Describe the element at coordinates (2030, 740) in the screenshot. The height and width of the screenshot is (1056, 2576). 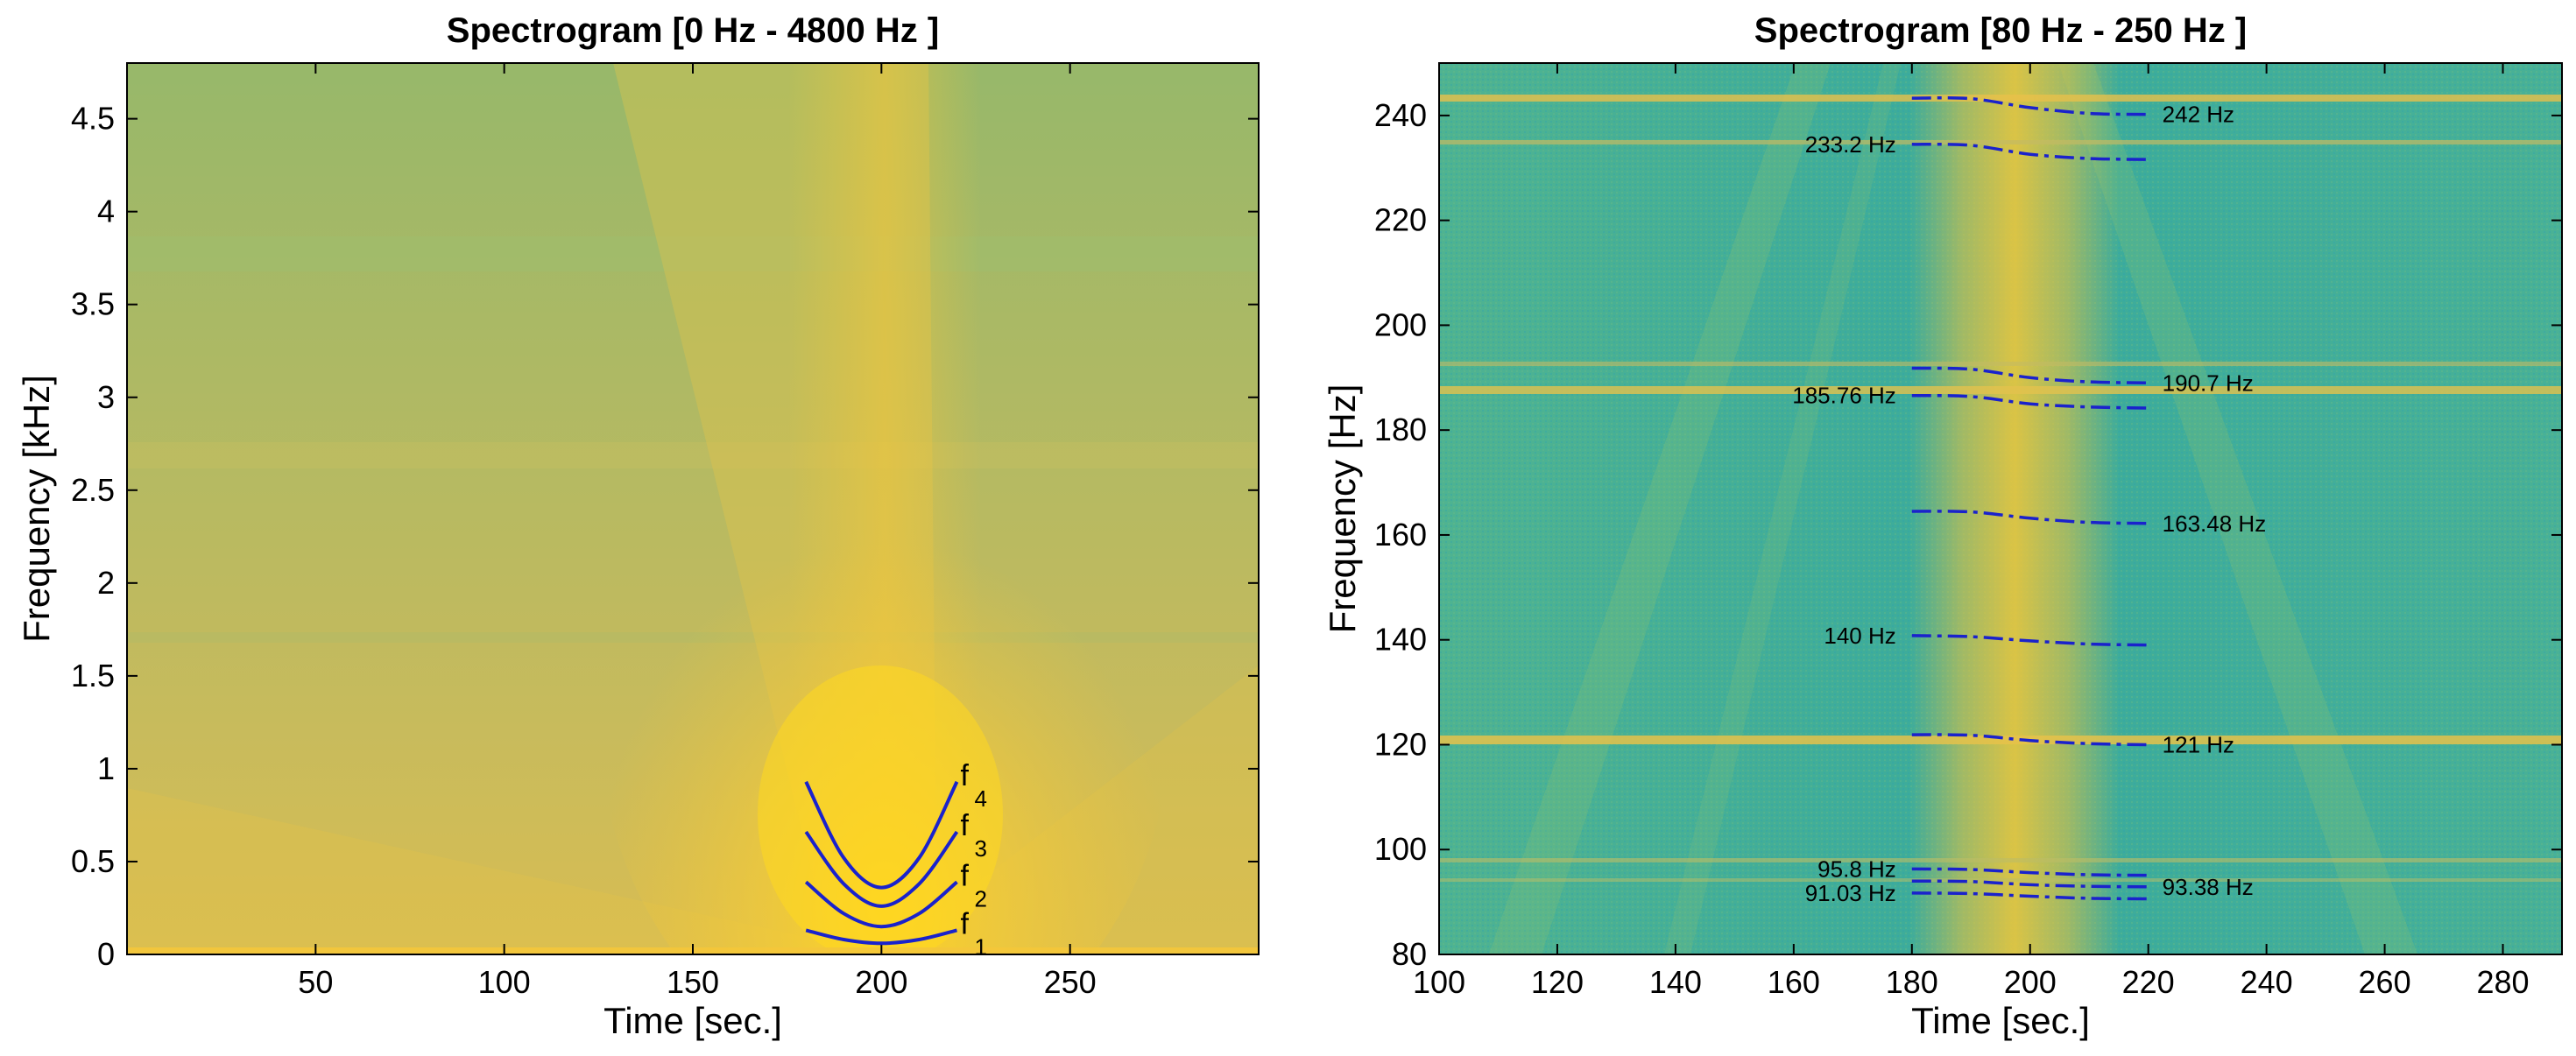
I see `harmonic-curve-121-hz` at that location.